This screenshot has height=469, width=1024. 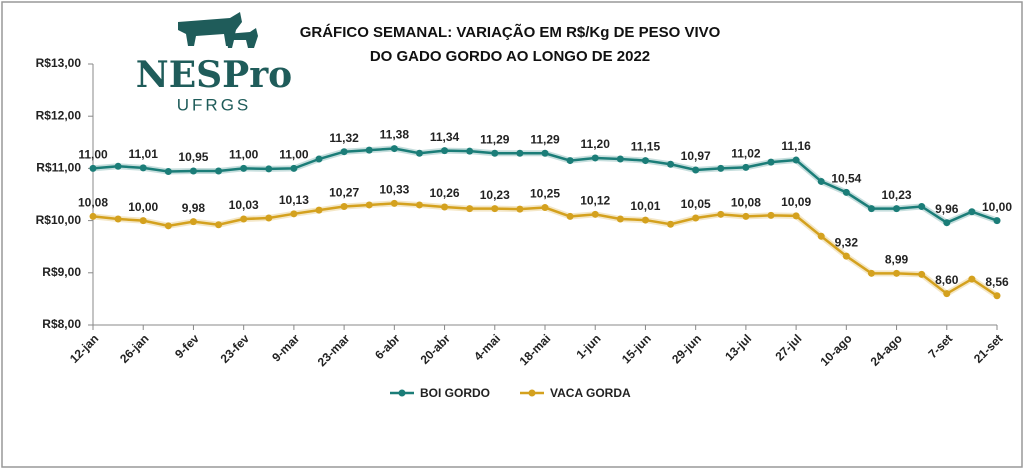 What do you see at coordinates (495, 195) in the screenshot?
I see `data-label: 10,23` at bounding box center [495, 195].